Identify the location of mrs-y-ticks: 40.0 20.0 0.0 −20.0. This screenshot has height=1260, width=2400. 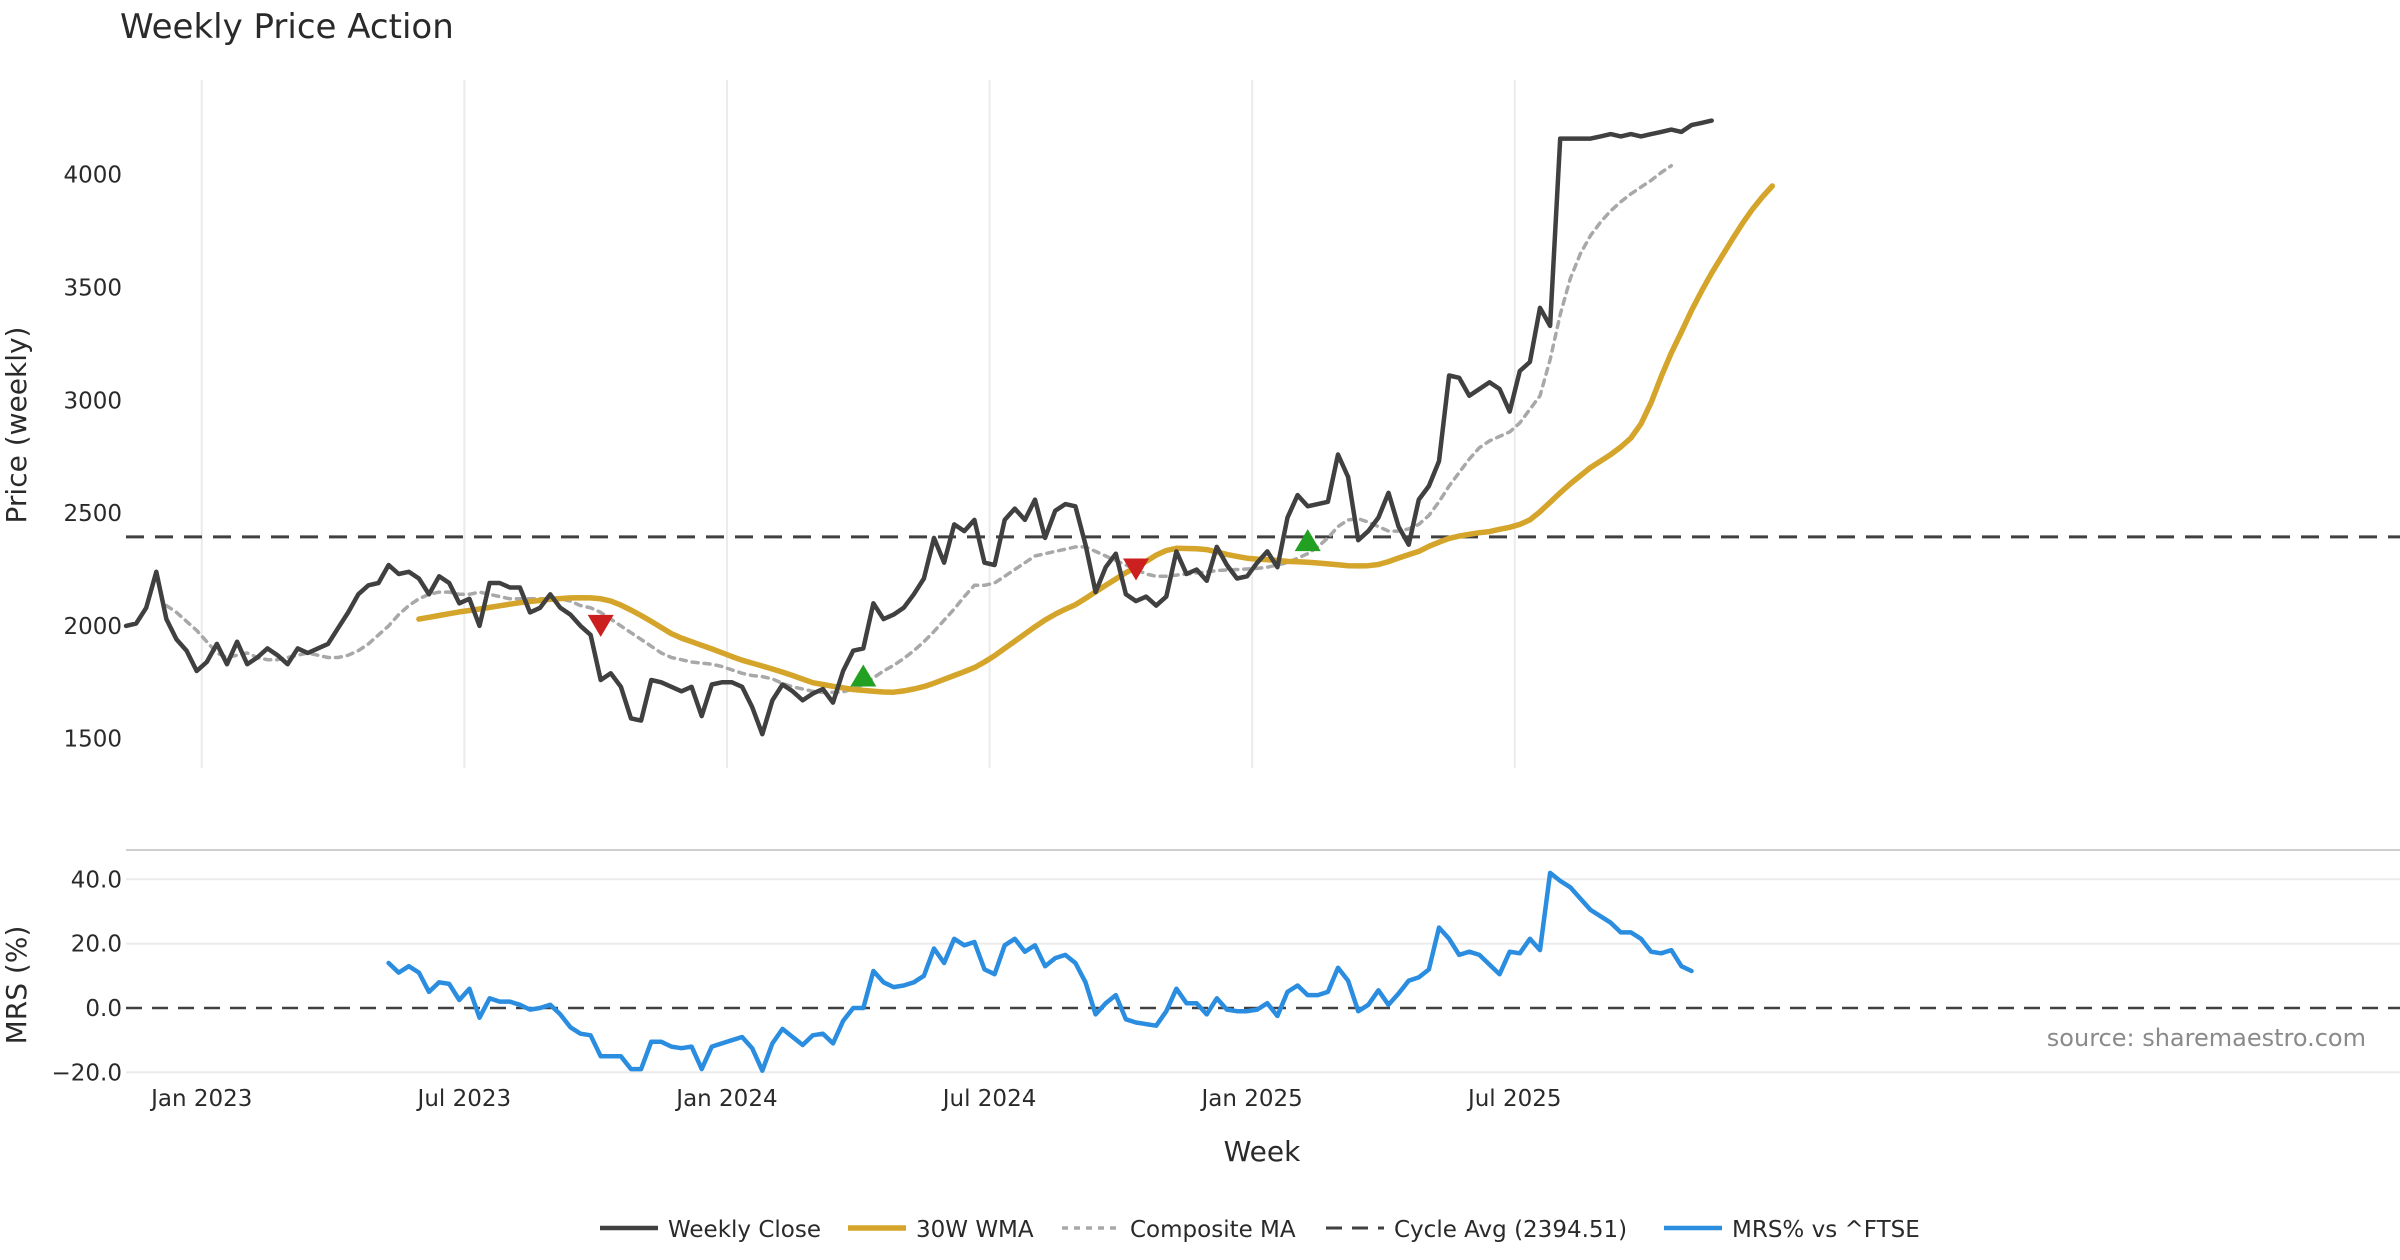
(87, 976).